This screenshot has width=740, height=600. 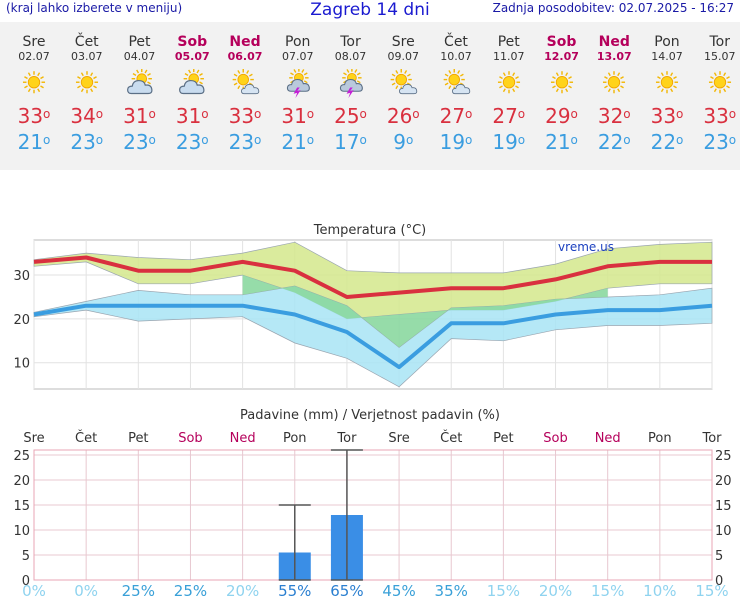 I want to click on rain-probability: 45%, so click(x=398, y=591).